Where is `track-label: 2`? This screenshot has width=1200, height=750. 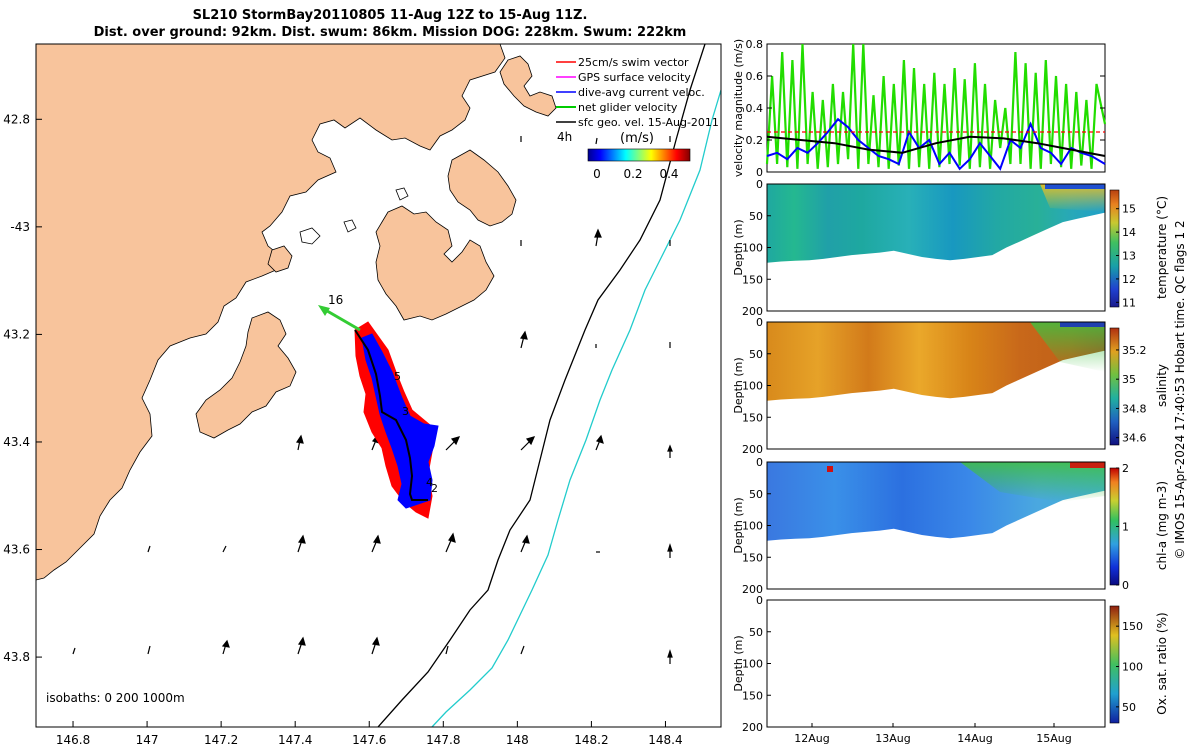
track-label: 2 is located at coordinates (434, 488).